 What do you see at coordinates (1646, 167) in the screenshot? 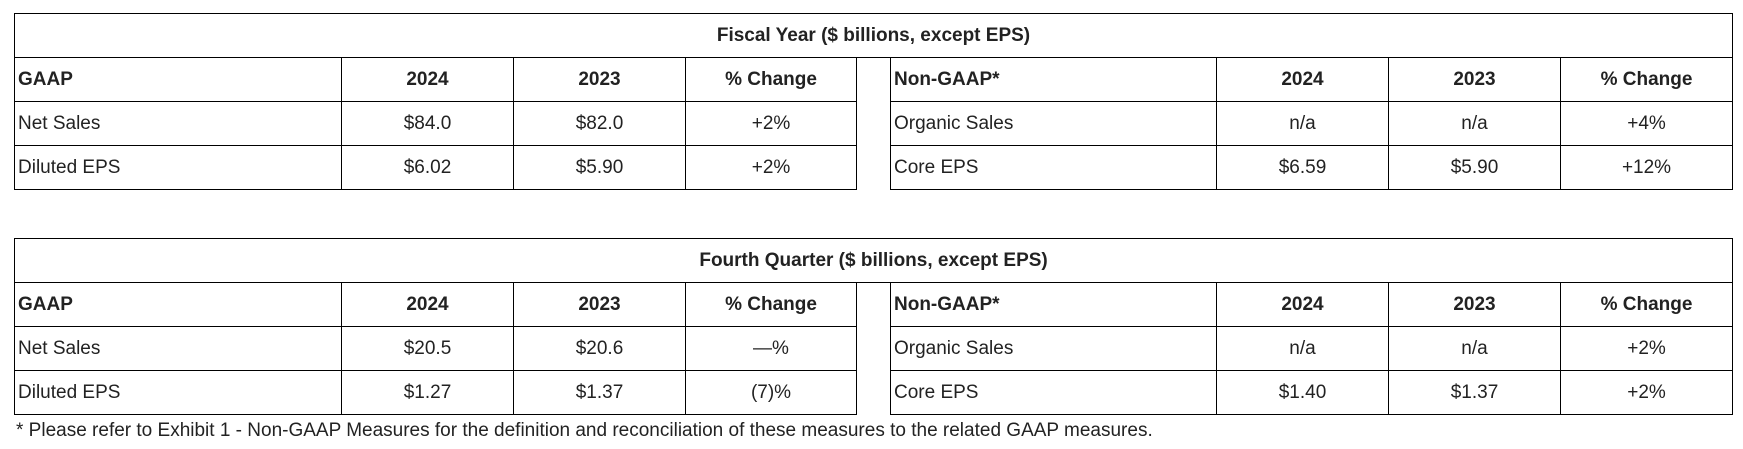
I see `cell-change: +12%` at bounding box center [1646, 167].